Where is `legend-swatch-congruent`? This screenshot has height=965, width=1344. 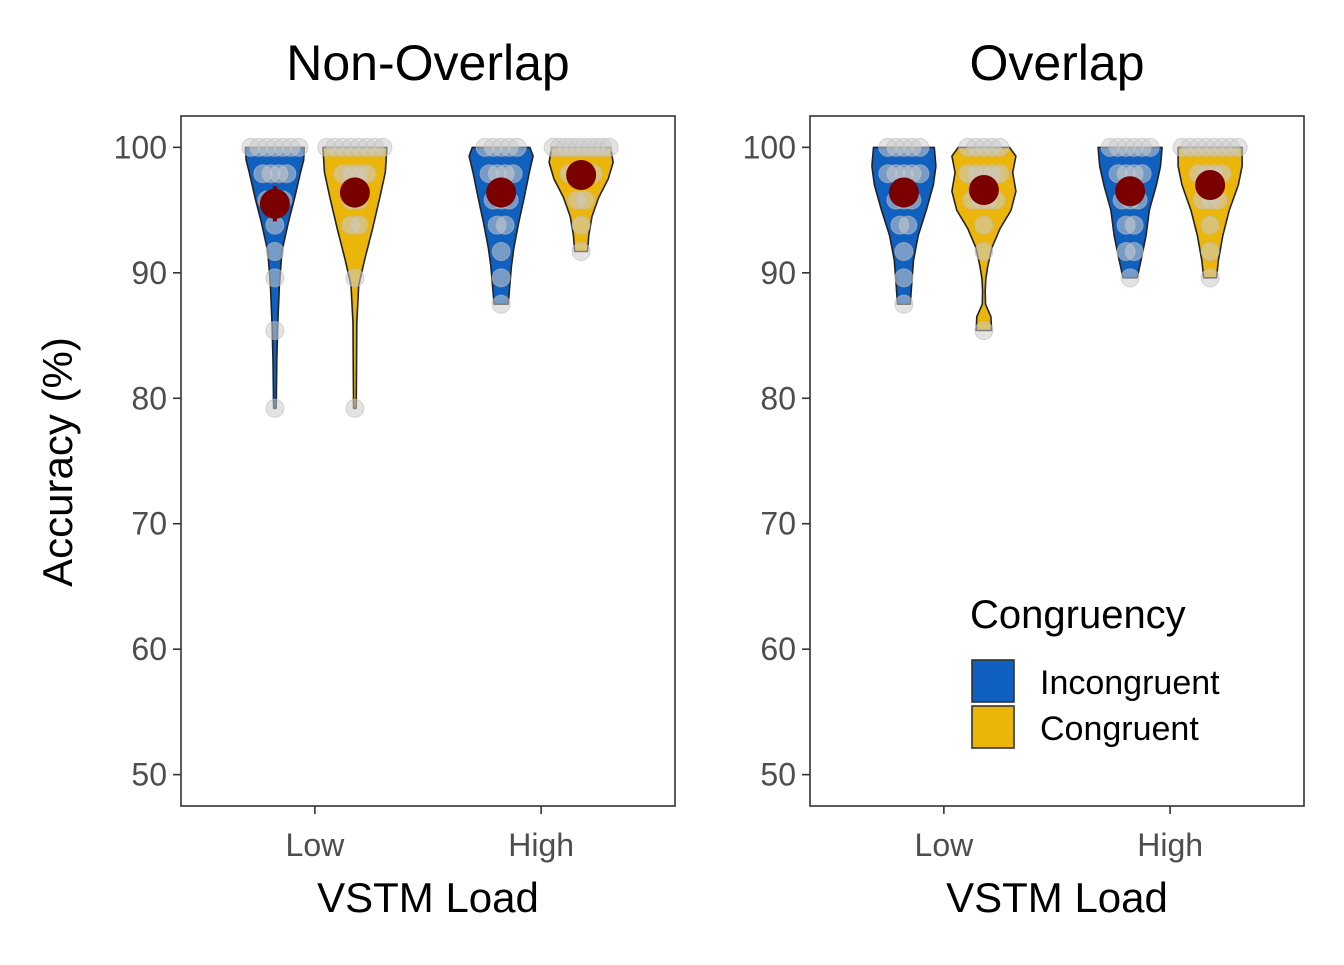 legend-swatch-congruent is located at coordinates (993, 727).